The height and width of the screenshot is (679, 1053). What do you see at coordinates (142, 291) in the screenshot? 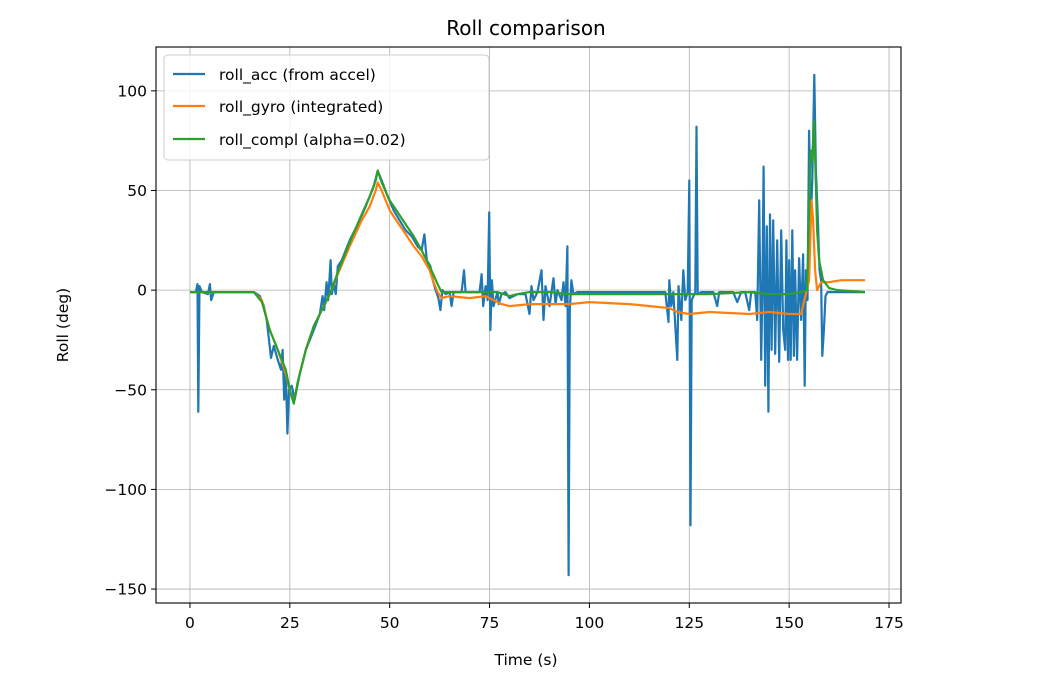
I see `y-tick-label: 0` at bounding box center [142, 291].